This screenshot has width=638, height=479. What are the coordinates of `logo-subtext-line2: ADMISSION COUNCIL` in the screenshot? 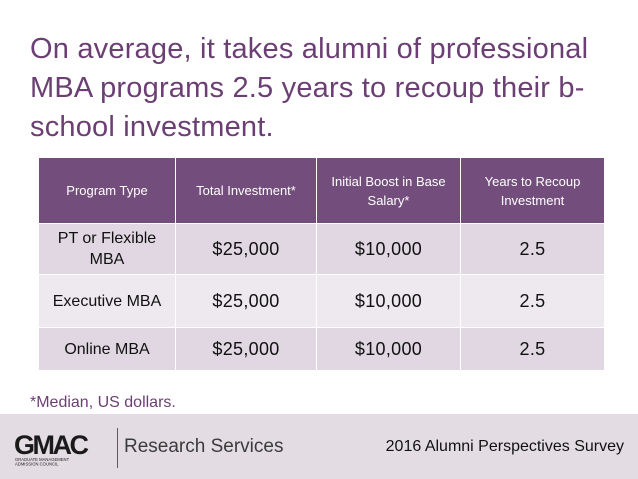 It's located at (37, 464).